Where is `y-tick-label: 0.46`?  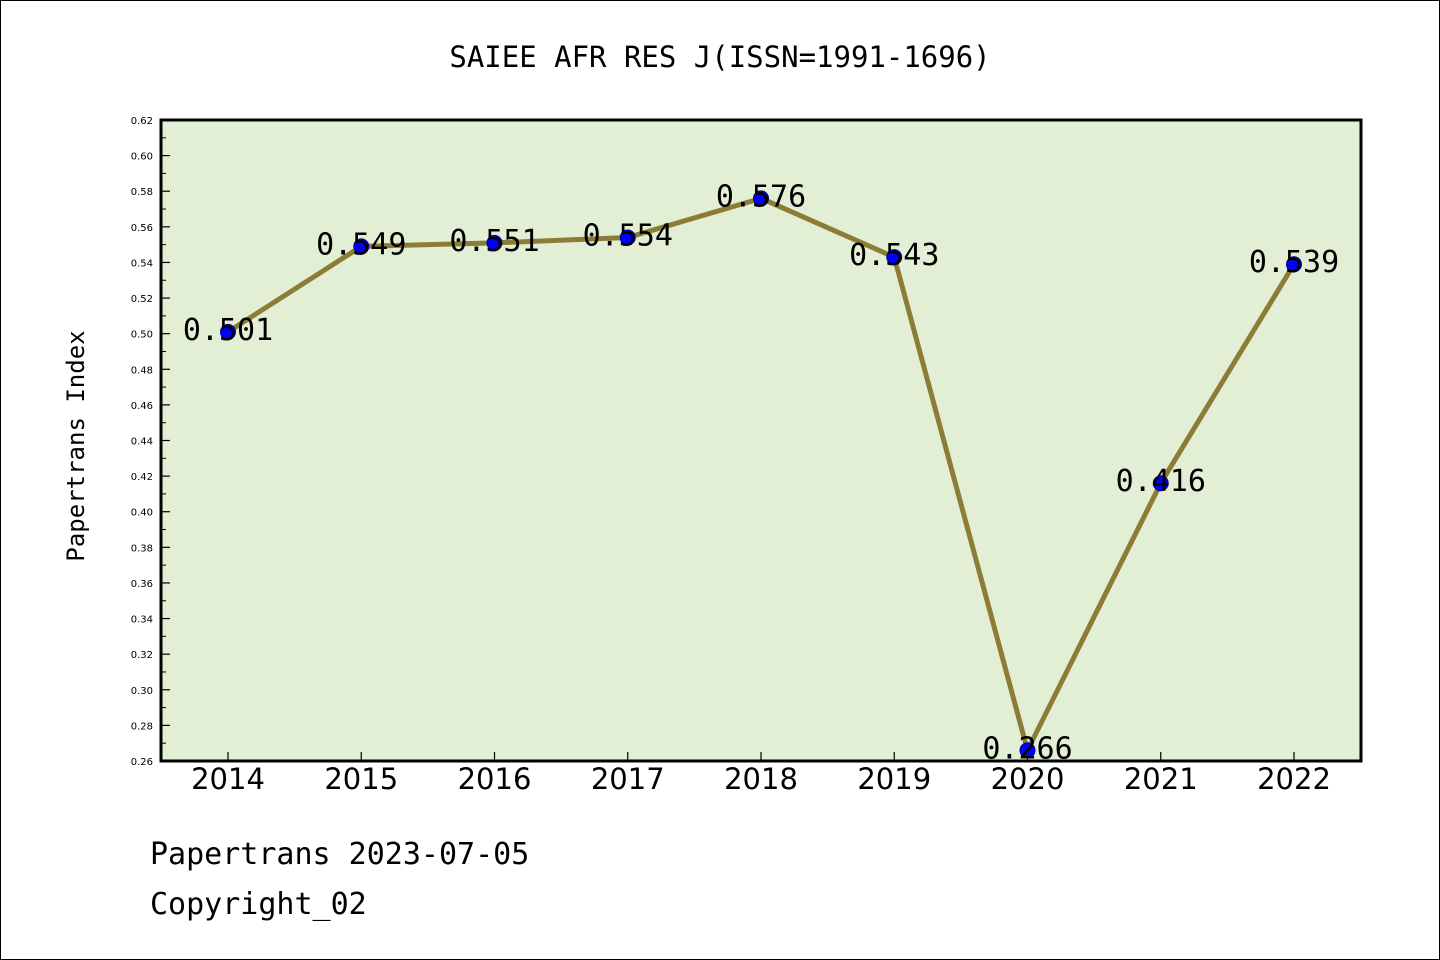 y-tick-label: 0.46 is located at coordinates (142, 406).